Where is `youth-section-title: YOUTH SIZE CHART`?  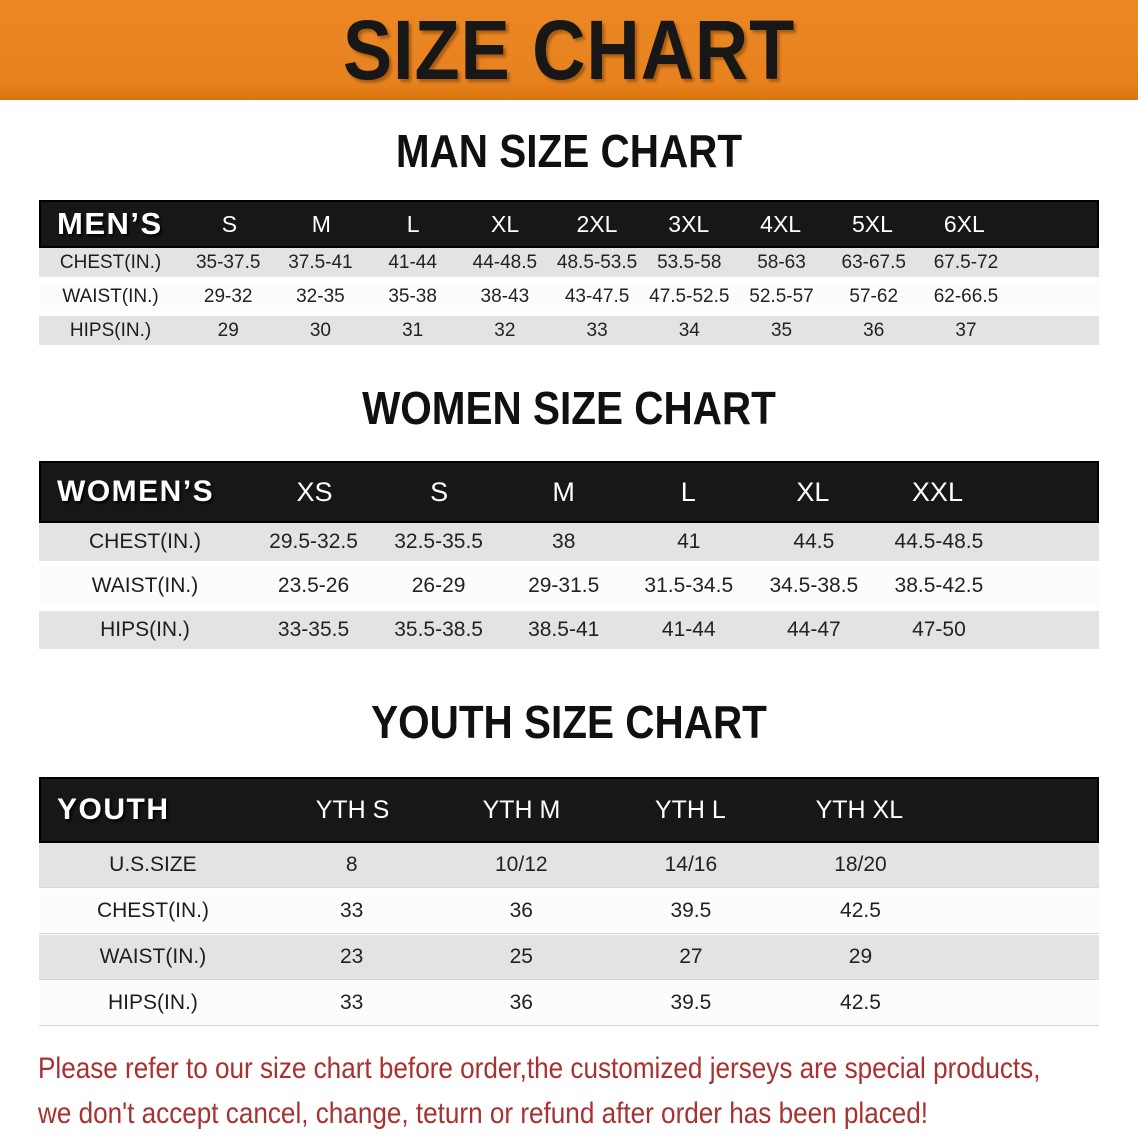
youth-section-title: YOUTH SIZE CHART is located at coordinates (569, 722).